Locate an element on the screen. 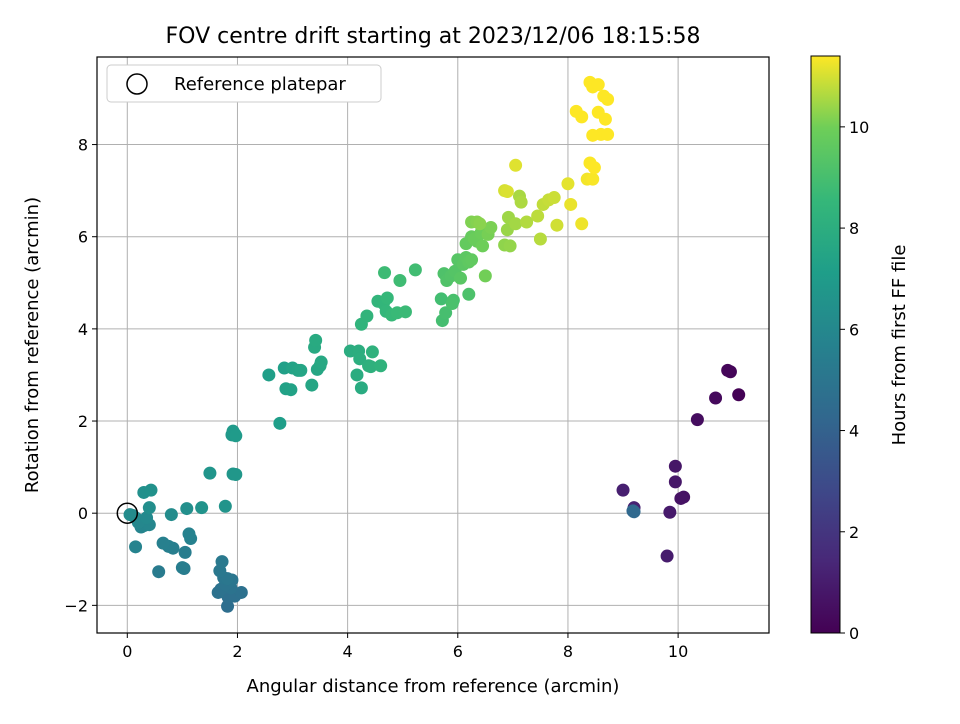 The width and height of the screenshot is (960, 724). y-tick-label: 8 is located at coordinates (83, 145).